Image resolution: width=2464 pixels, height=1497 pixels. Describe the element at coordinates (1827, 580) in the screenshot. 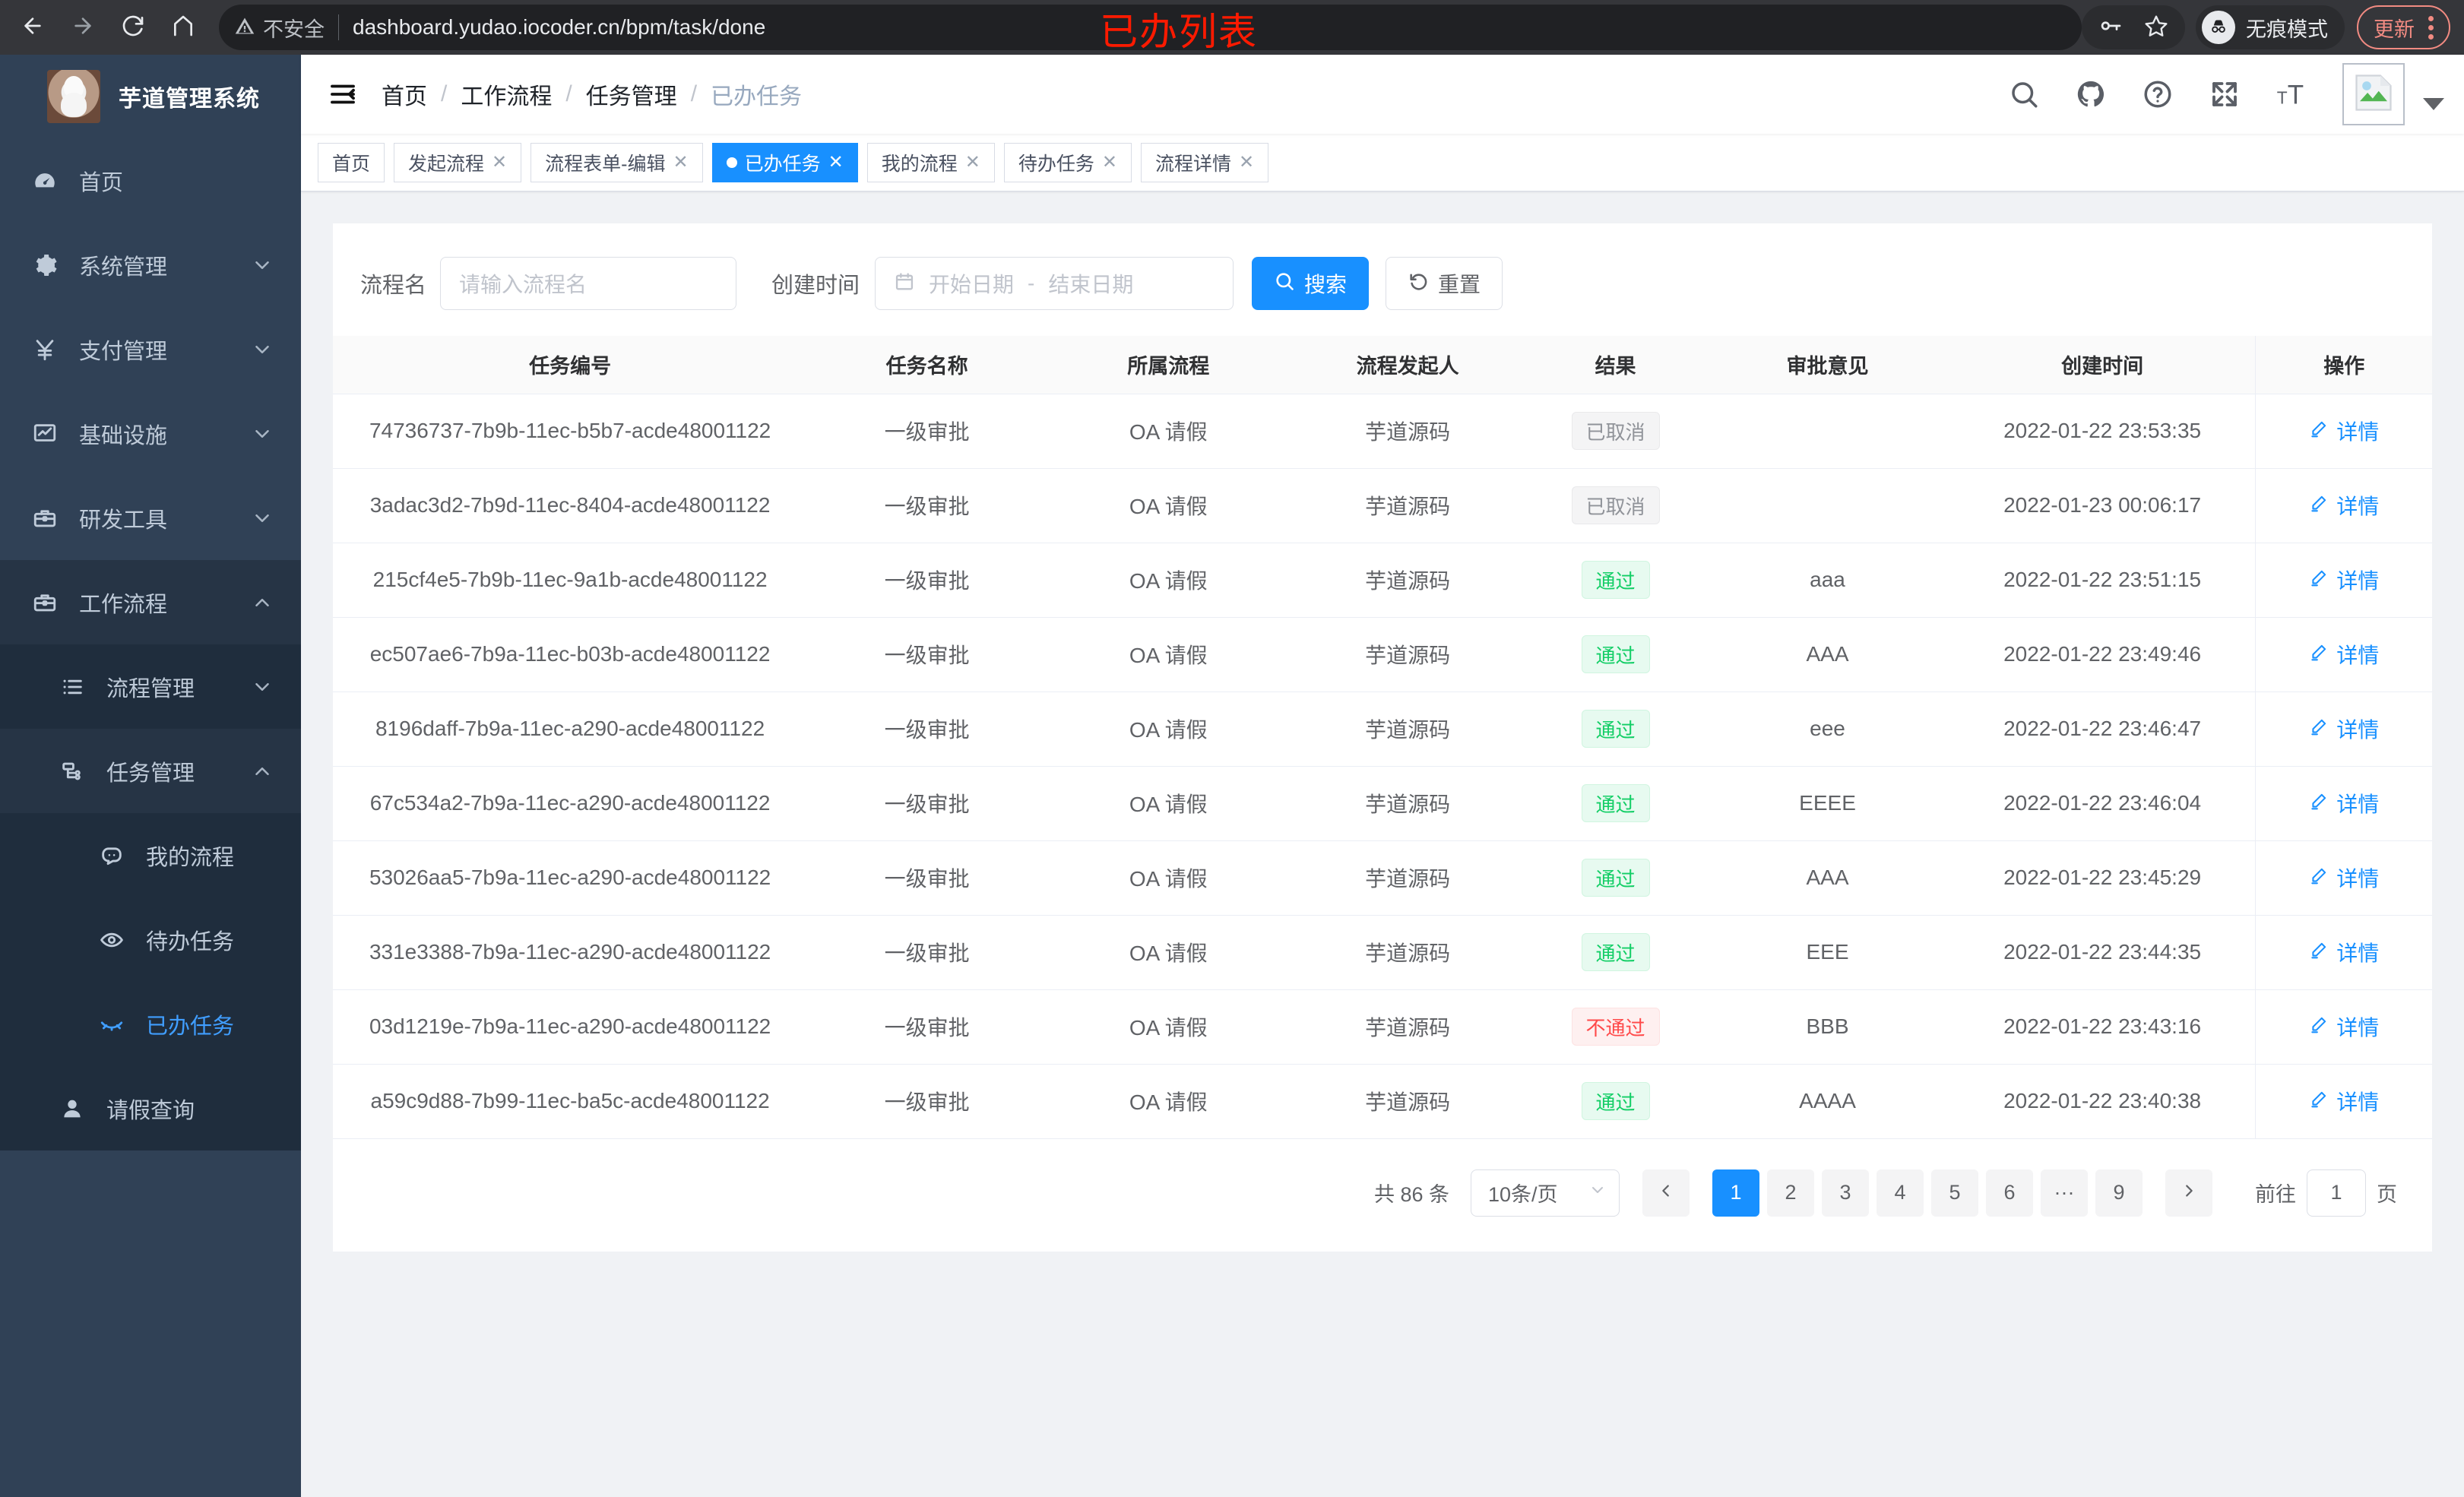

I see `cell-opinion: aaa` at that location.